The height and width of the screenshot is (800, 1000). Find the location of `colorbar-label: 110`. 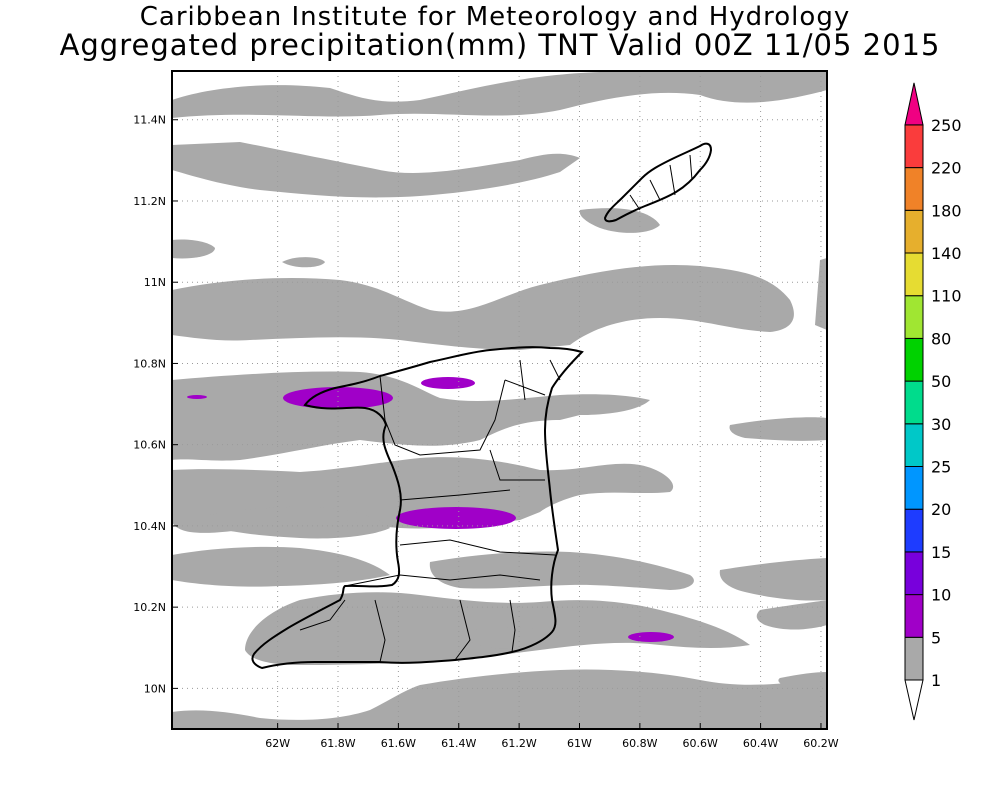

colorbar-label: 110 is located at coordinates (946, 296).